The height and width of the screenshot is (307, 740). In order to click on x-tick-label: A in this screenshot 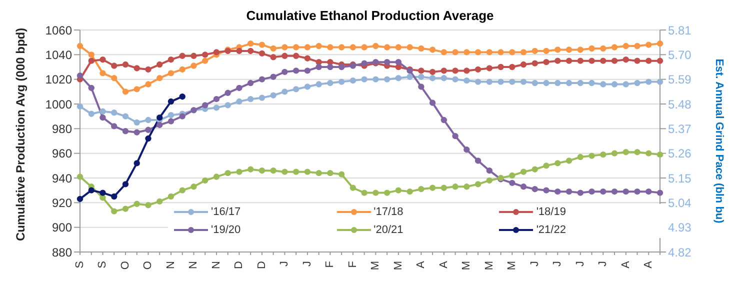, I will do `click(444, 264)`.